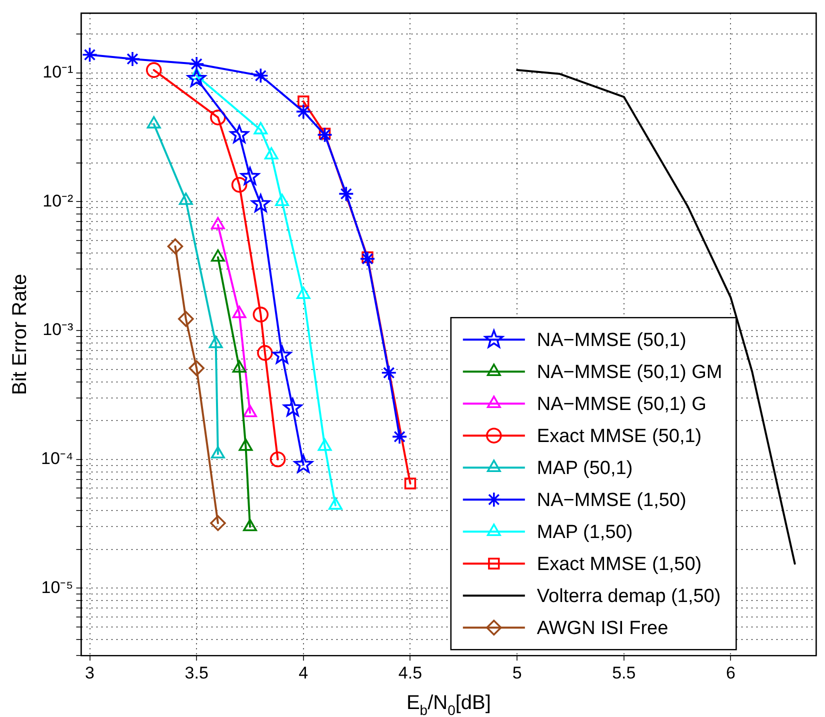 The height and width of the screenshot is (717, 825). Describe the element at coordinates (517, 672) in the screenshot. I see `x-tick-label: 5` at that location.